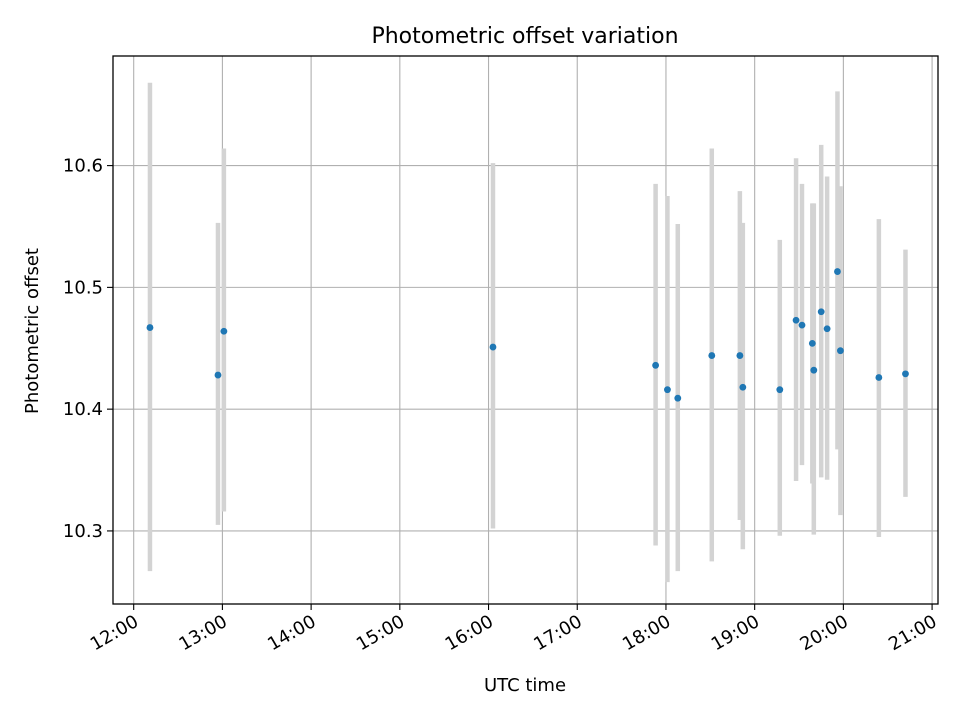 Image resolution: width=960 pixels, height=720 pixels. What do you see at coordinates (83, 409) in the screenshot?
I see `y-tick-label: 10.4` at bounding box center [83, 409].